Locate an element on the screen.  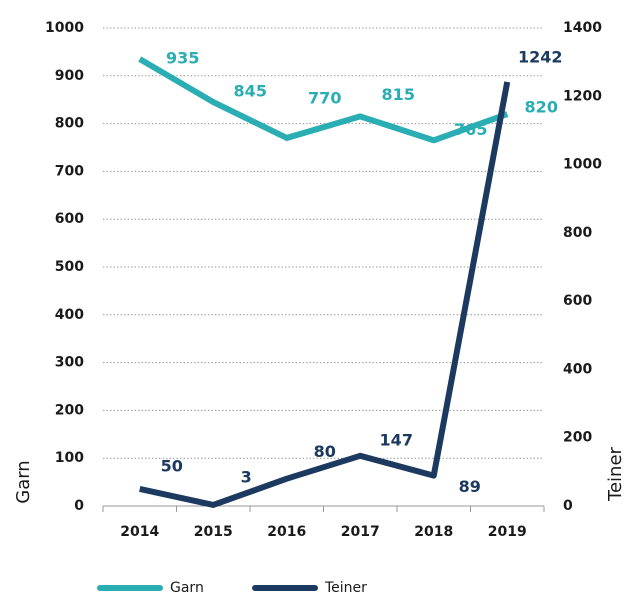
y-tick-label: 900 is located at coordinates (69, 76).